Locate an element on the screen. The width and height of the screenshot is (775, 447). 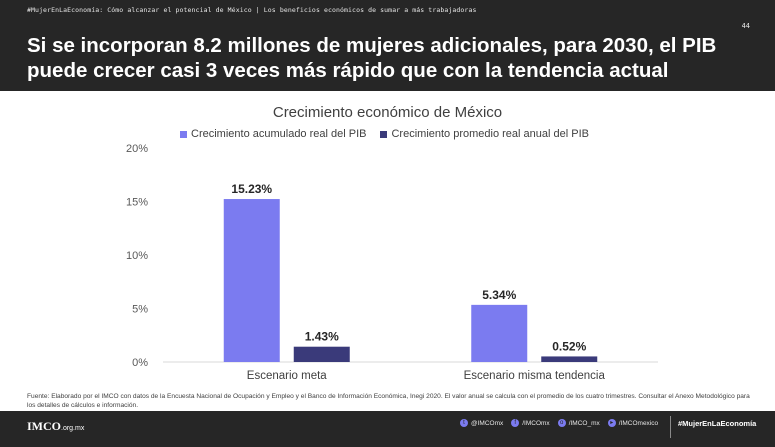
logo-domain: .org.mx is located at coordinates (73, 428).